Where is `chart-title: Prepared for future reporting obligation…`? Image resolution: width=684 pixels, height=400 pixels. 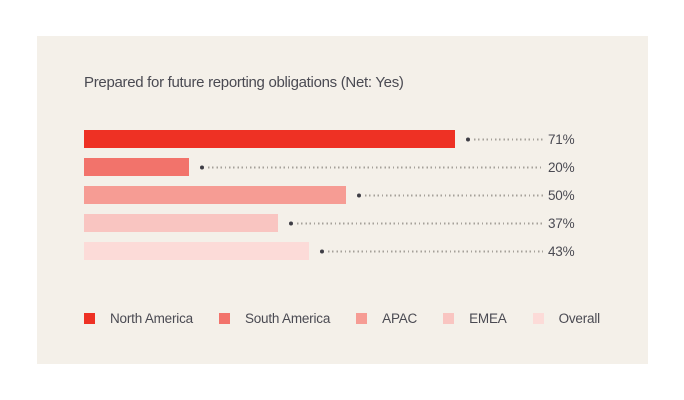
chart-title: Prepared for future reporting obligation… is located at coordinates (244, 82).